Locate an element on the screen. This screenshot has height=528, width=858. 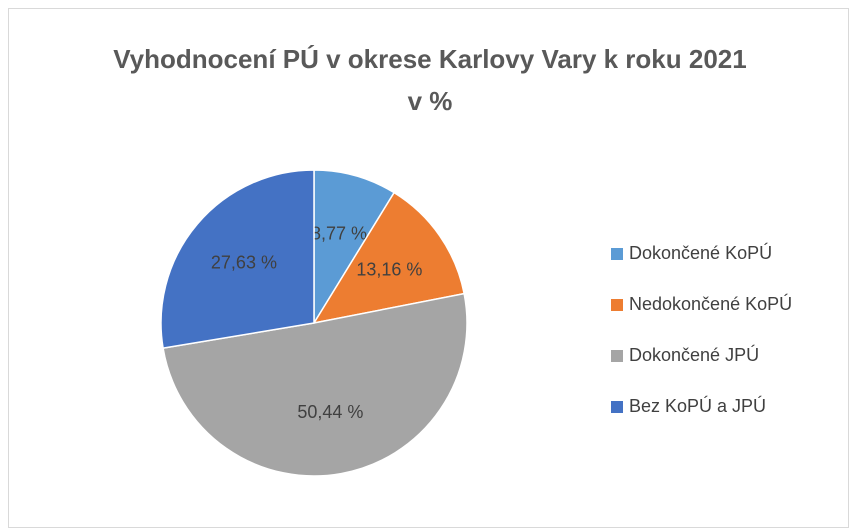
legend-label: Nedokončené KoPÚ is located at coordinates (710, 303).